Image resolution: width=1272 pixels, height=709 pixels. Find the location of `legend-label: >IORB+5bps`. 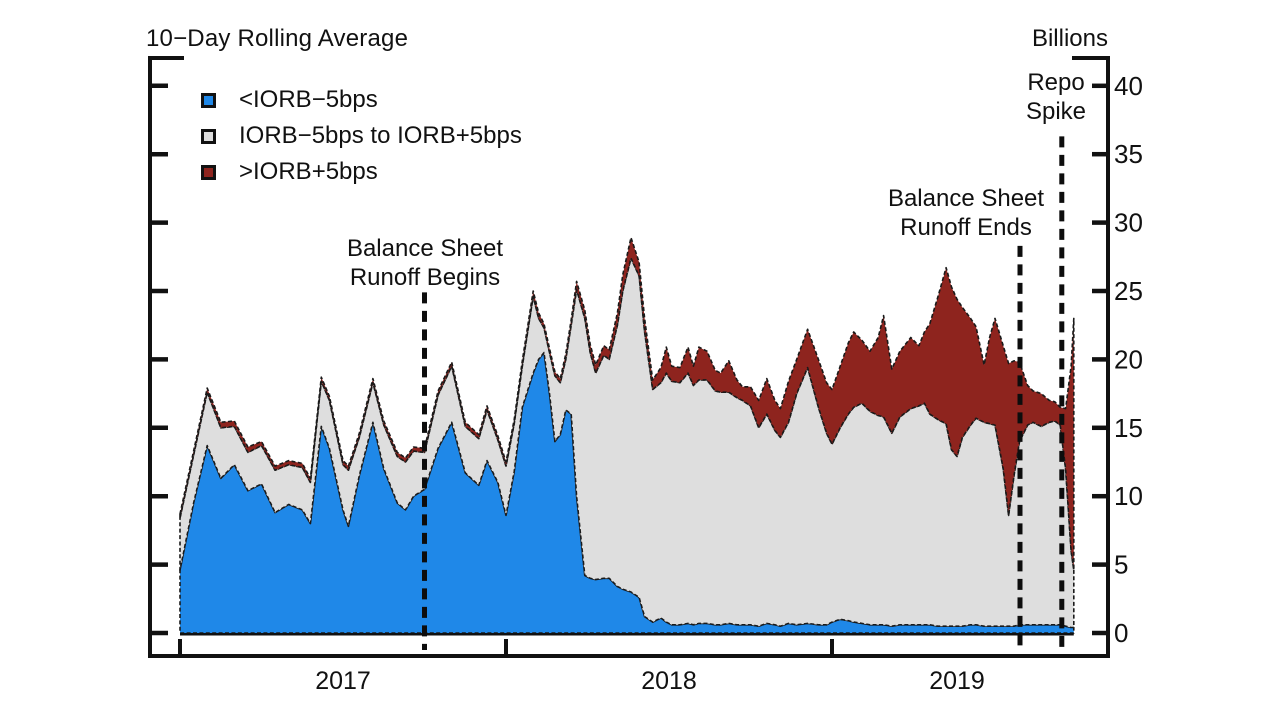

legend-label: >IORB+5bps is located at coordinates (308, 171).